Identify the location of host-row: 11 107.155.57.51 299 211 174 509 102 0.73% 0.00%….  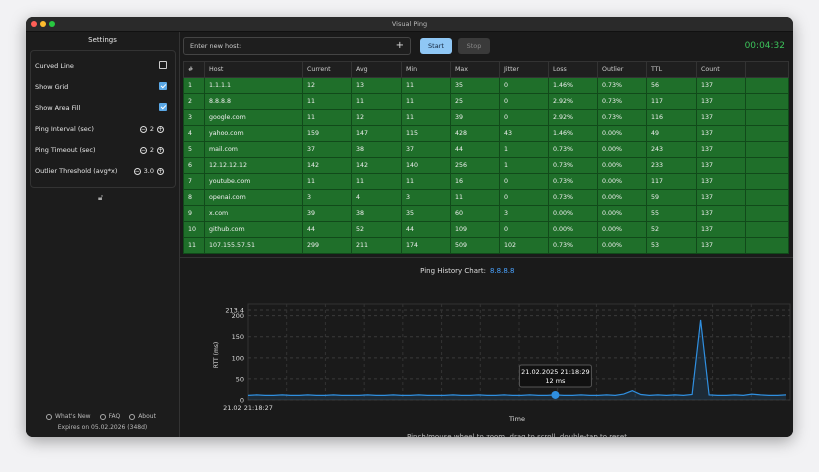
(486, 245).